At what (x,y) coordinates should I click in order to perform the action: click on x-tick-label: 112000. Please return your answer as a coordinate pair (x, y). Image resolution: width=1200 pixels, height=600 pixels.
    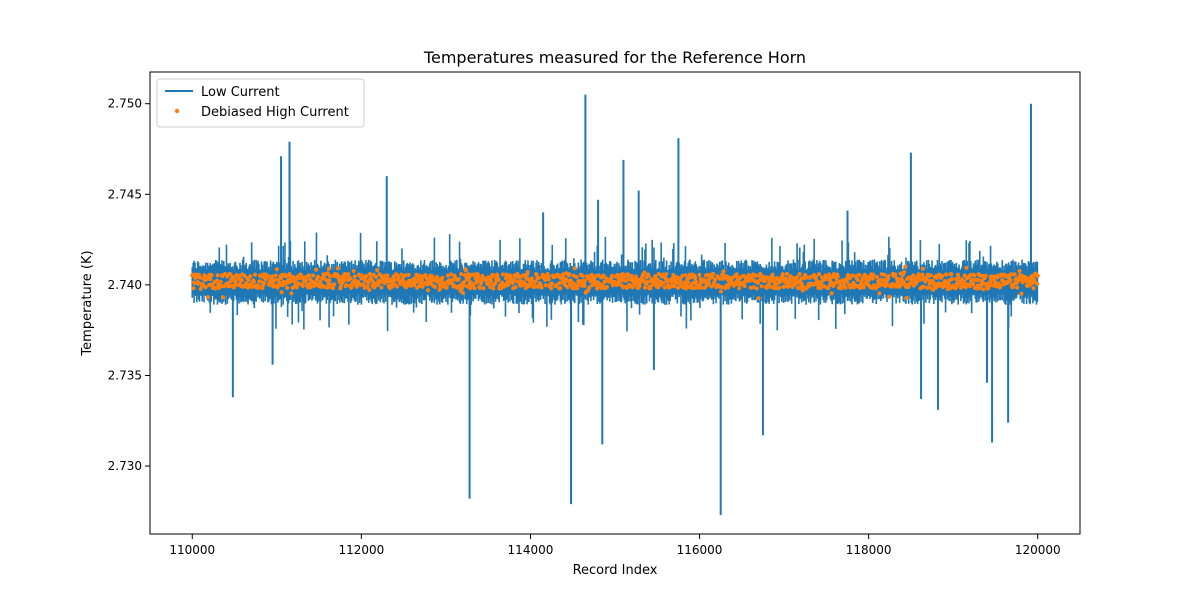
    Looking at the image, I should click on (361, 550).